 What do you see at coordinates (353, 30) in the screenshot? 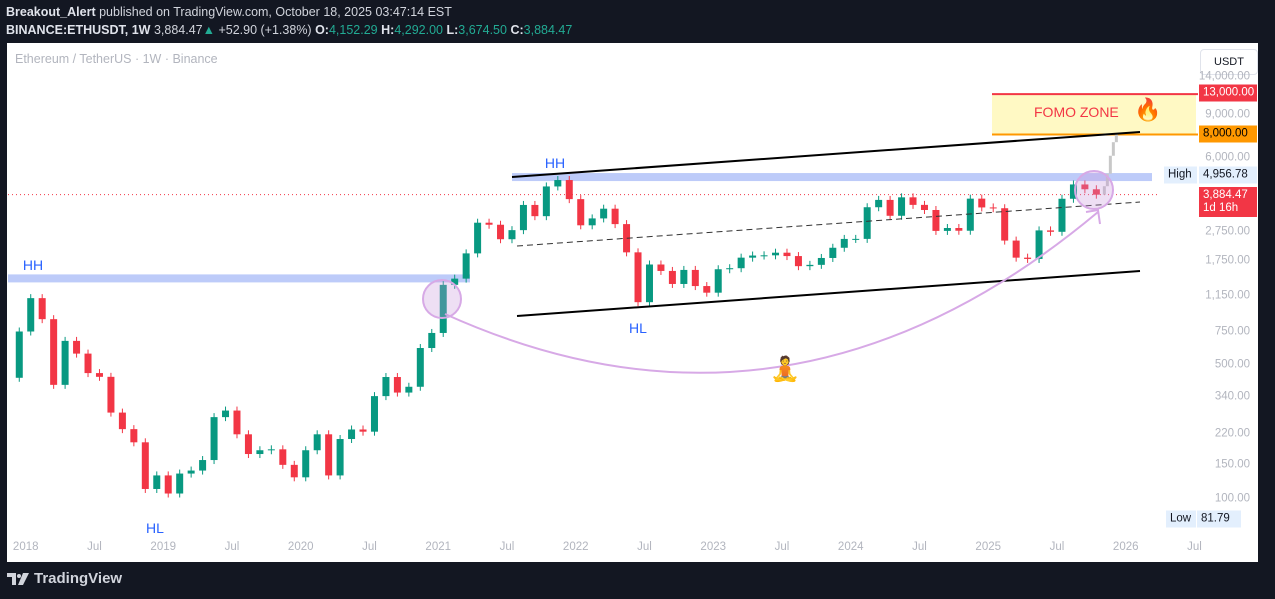
I see `open-value: 4,152.29` at bounding box center [353, 30].